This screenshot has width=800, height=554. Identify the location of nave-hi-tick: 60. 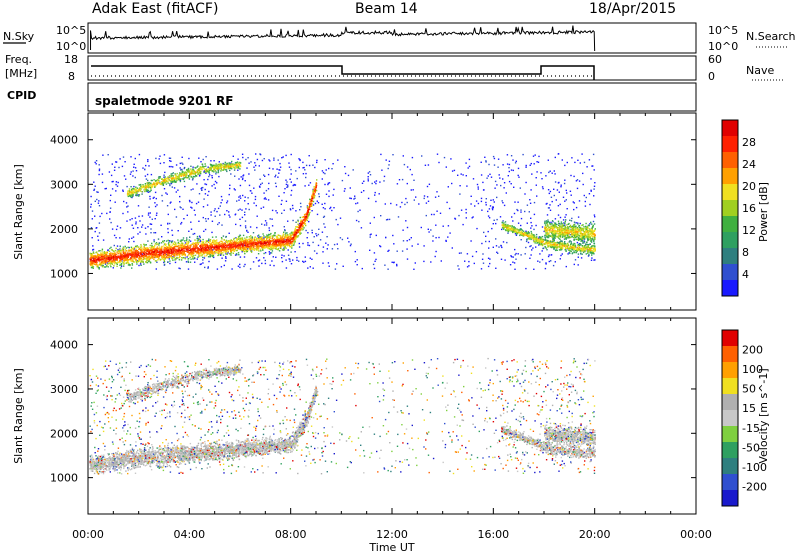
(715, 59).